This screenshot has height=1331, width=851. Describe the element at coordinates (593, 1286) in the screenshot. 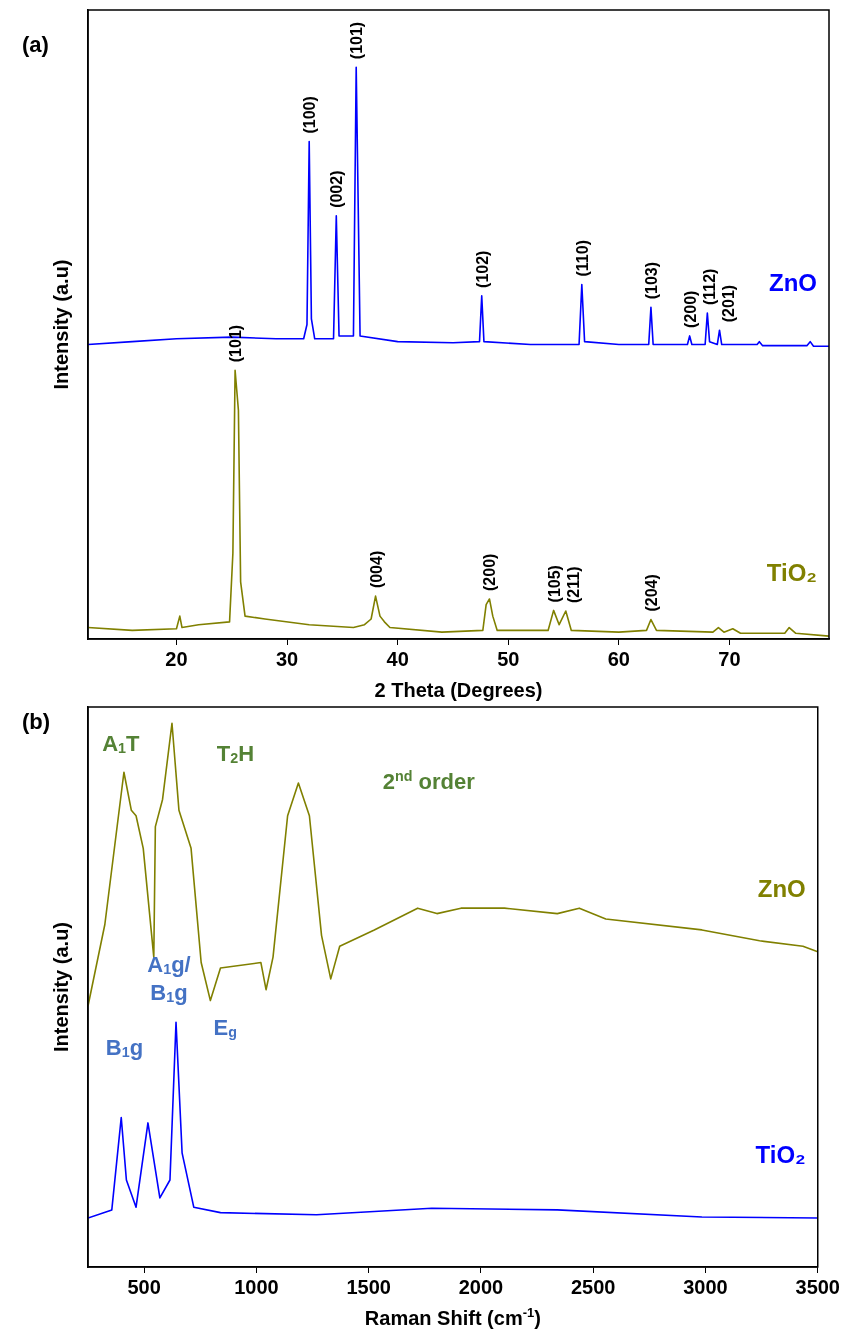

I see `x-tick-label: 2500` at that location.